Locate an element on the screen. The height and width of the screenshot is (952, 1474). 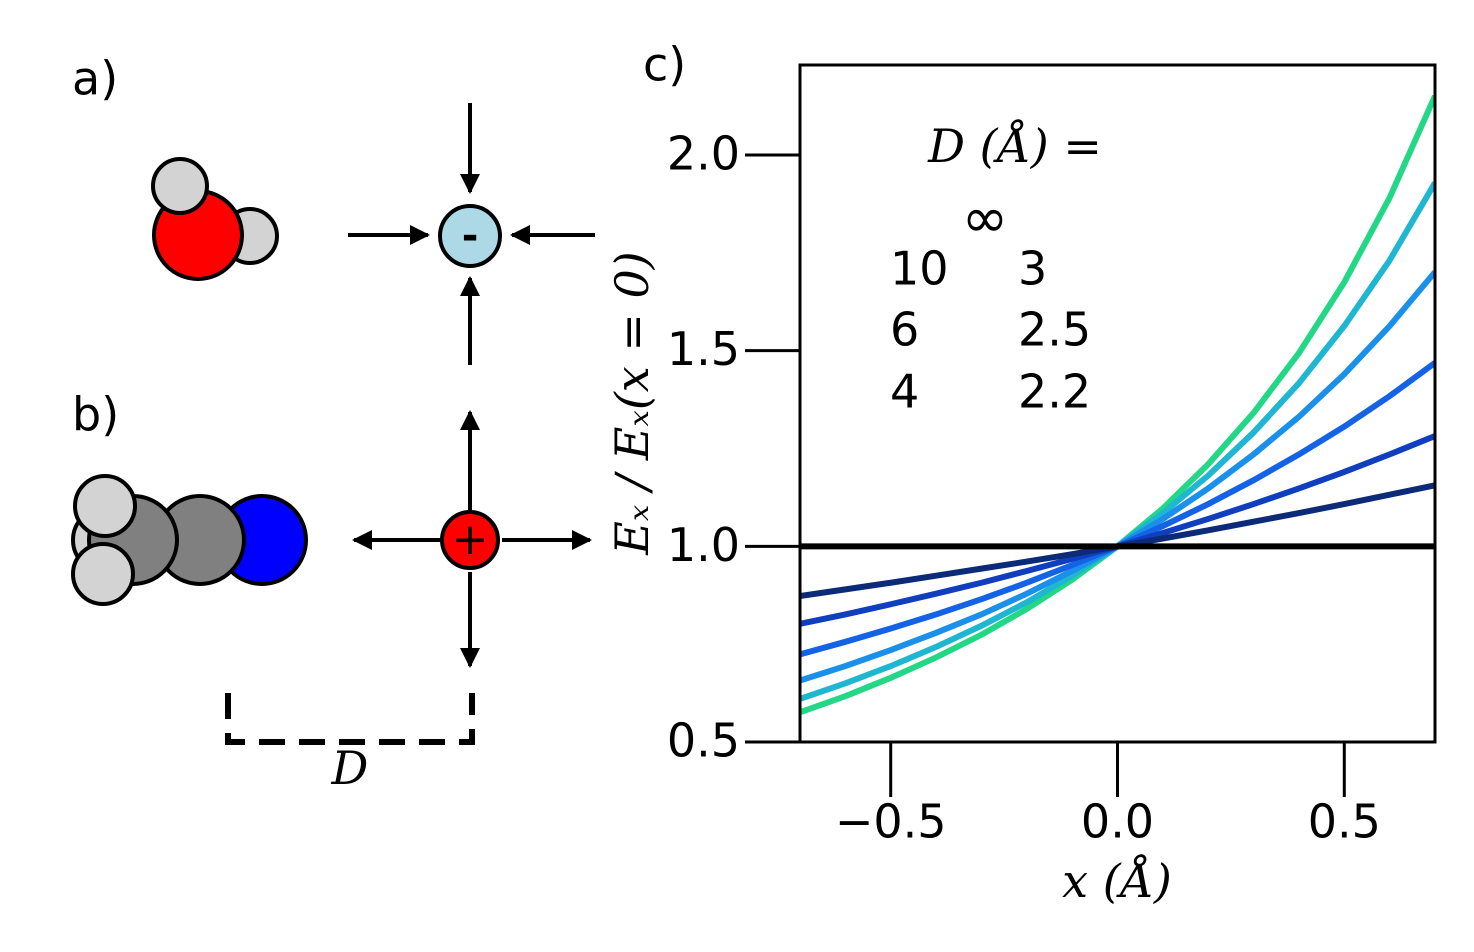
y-axis-label: Eₓ / Eₓ(x = 0) is located at coordinates (632, 403).